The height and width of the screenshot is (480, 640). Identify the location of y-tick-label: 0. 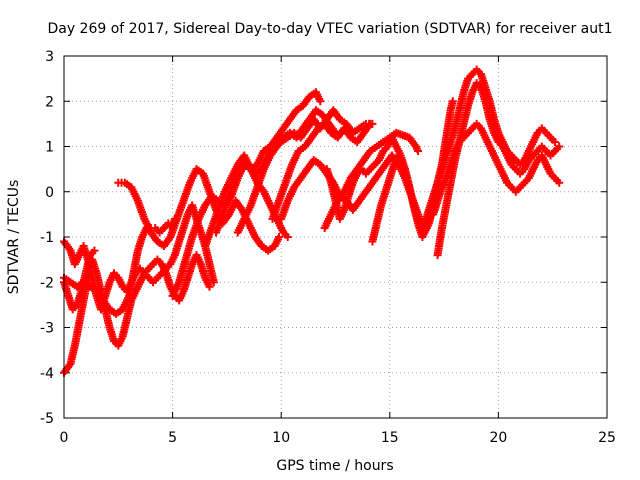
(49, 193).